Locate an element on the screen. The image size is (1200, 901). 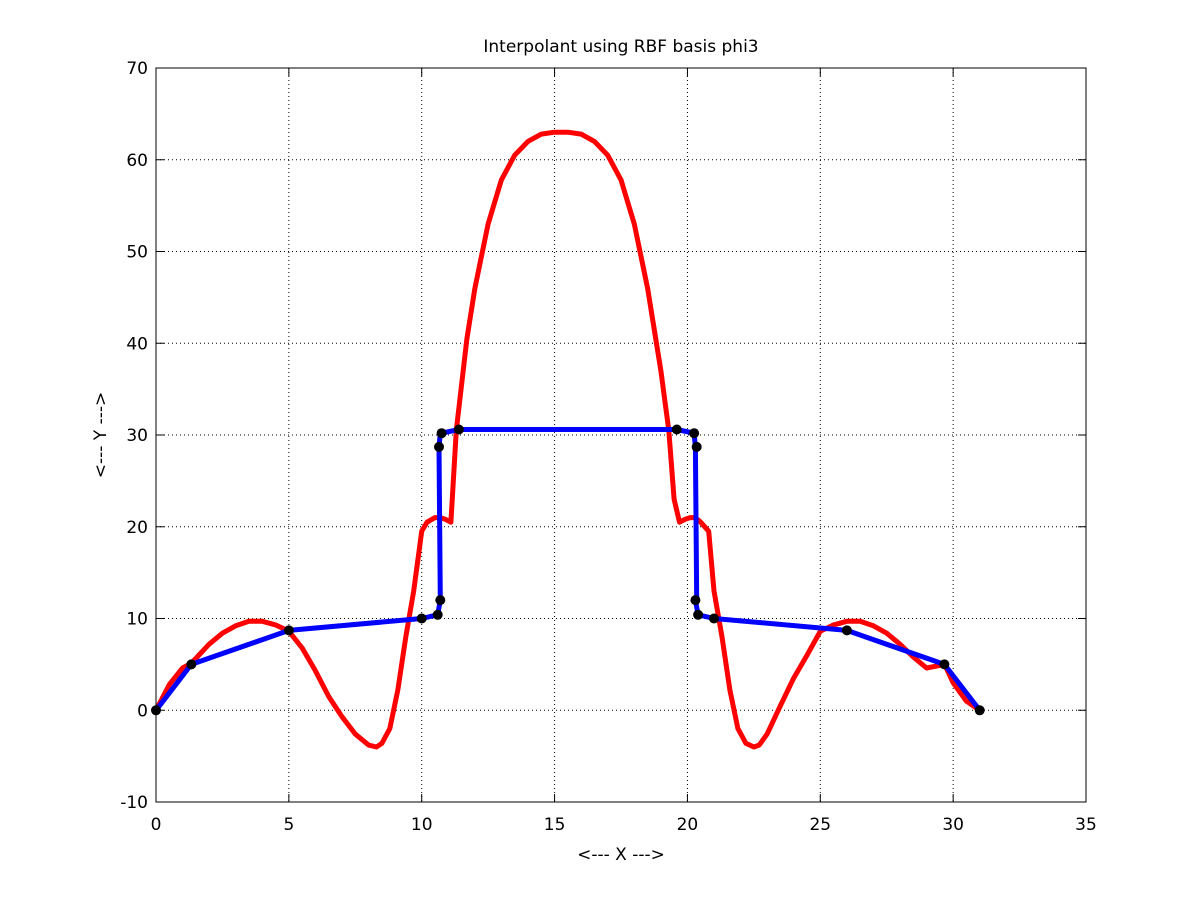
y-tick-label: 50 is located at coordinates (137, 253).